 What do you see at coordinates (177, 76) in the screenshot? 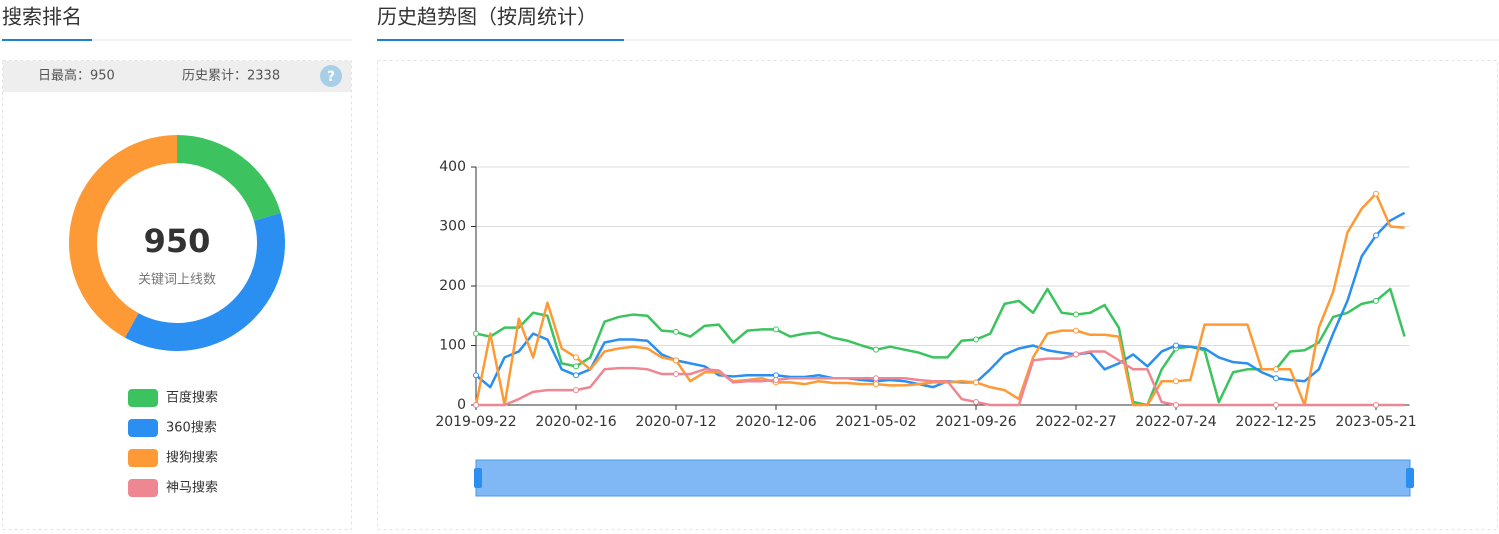
I see `stats-bar` at bounding box center [177, 76].